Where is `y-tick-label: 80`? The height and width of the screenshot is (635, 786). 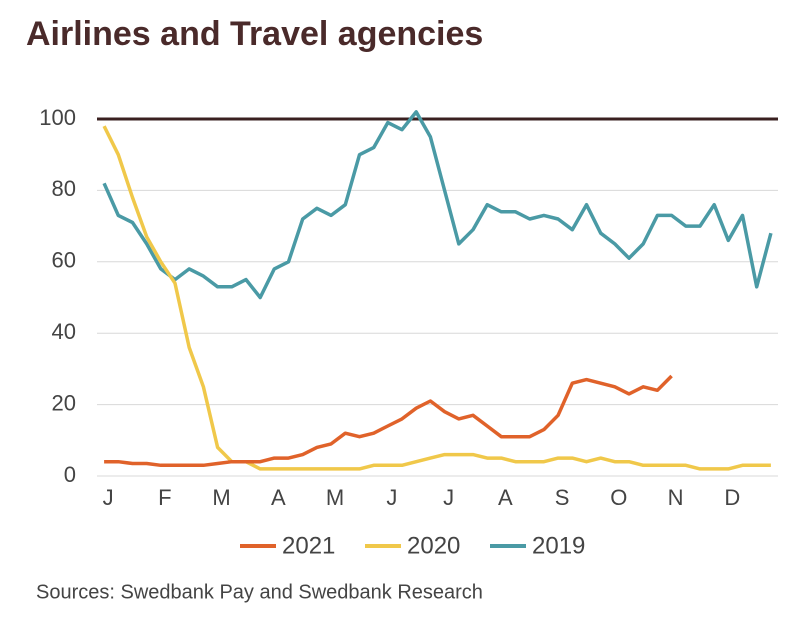
y-tick-label: 80 is located at coordinates (64, 188).